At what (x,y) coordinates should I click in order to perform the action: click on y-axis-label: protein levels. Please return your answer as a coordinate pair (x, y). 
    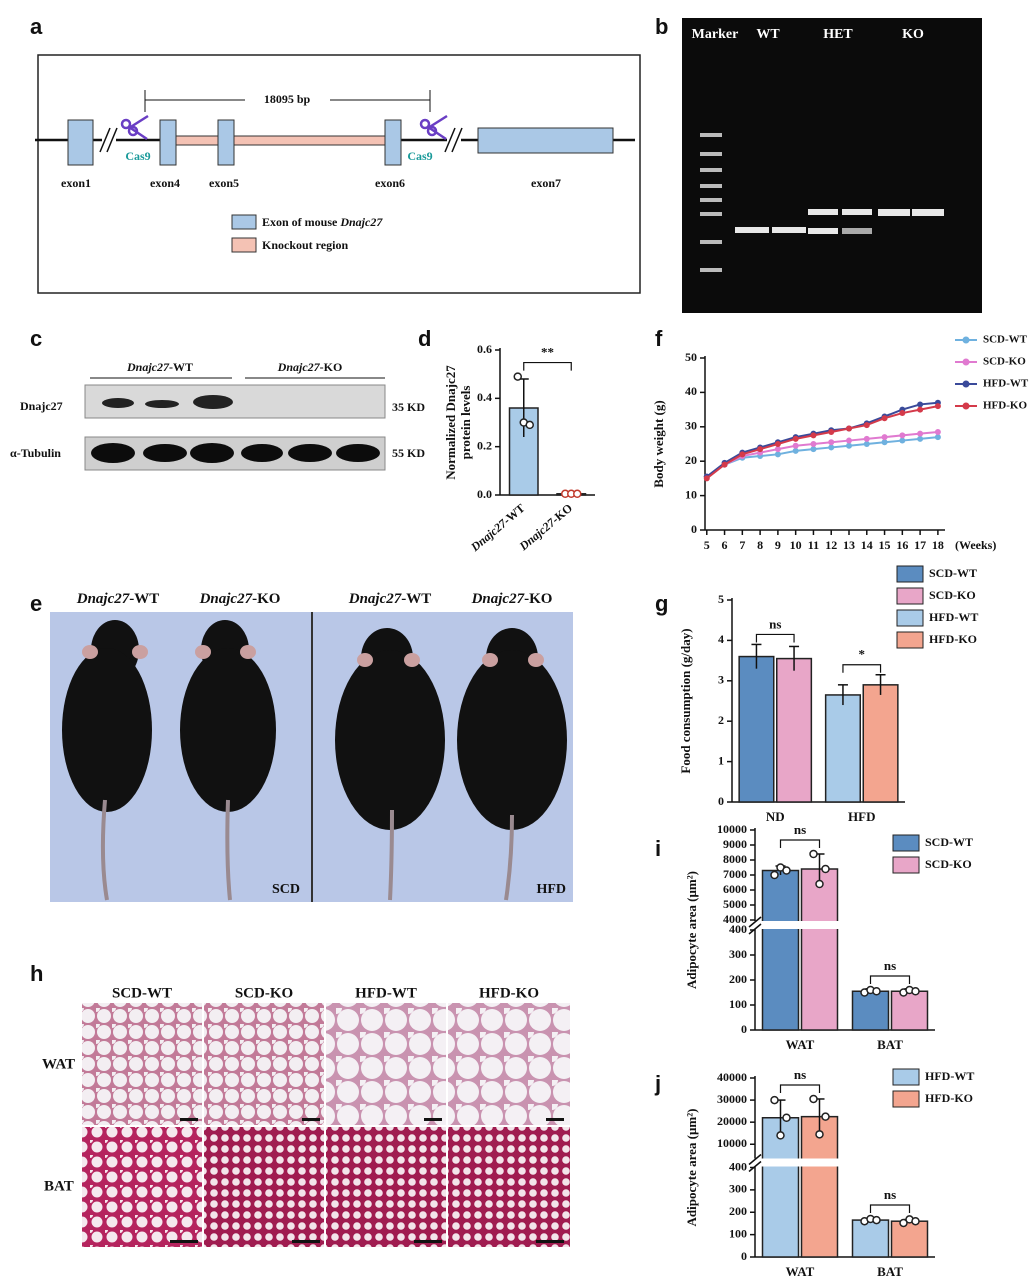
    Looking at the image, I should click on (465, 423).